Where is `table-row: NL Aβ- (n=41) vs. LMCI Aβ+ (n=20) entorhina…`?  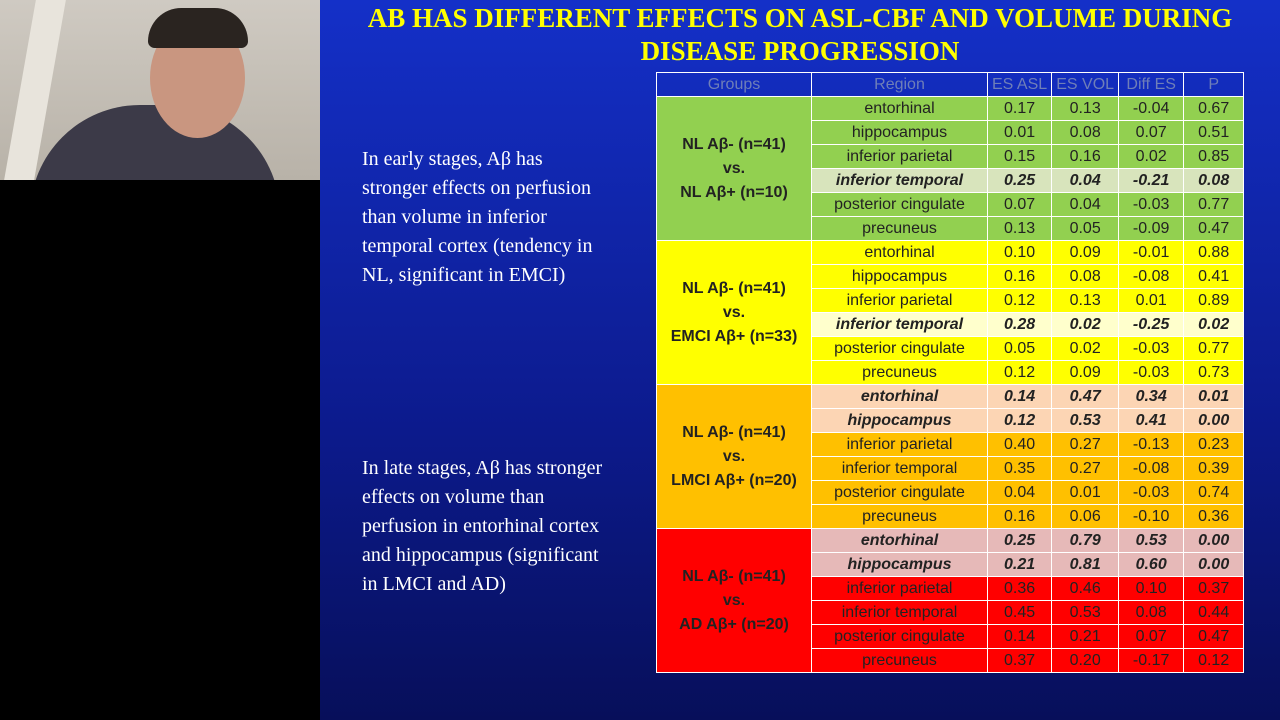 table-row: NL Aβ- (n=41) vs. LMCI Aβ+ (n=20) entorhina… is located at coordinates (950, 456).